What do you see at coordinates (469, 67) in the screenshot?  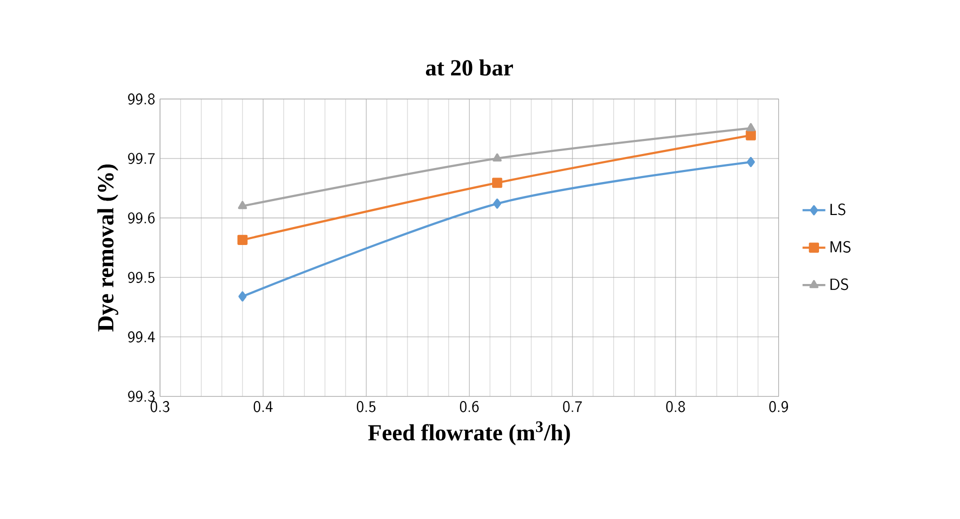 I see `chart-title: at 20 bar` at bounding box center [469, 67].